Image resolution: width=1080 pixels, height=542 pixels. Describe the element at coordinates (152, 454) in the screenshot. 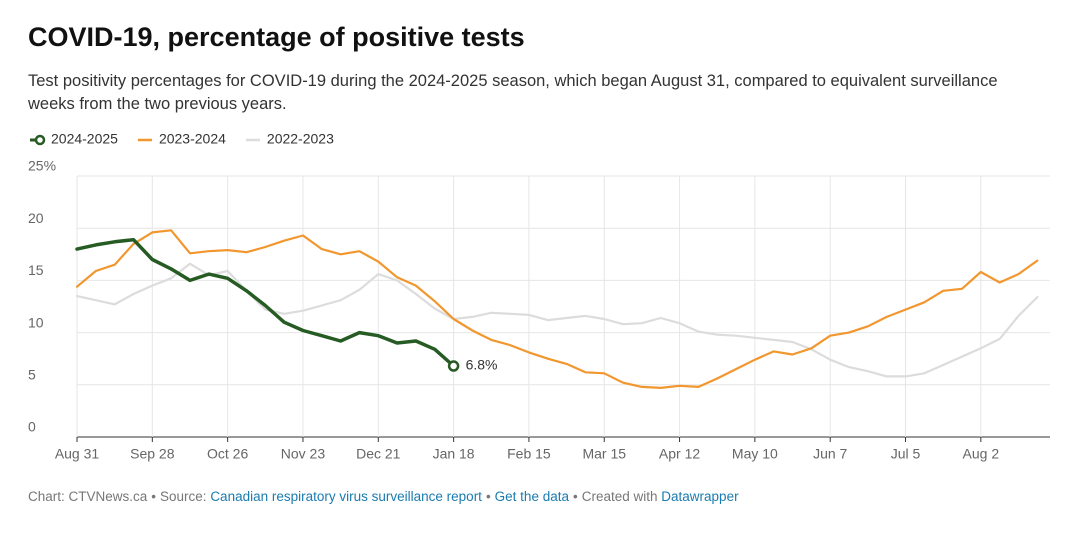

I see `x-tick-label: Sep 28` at that location.